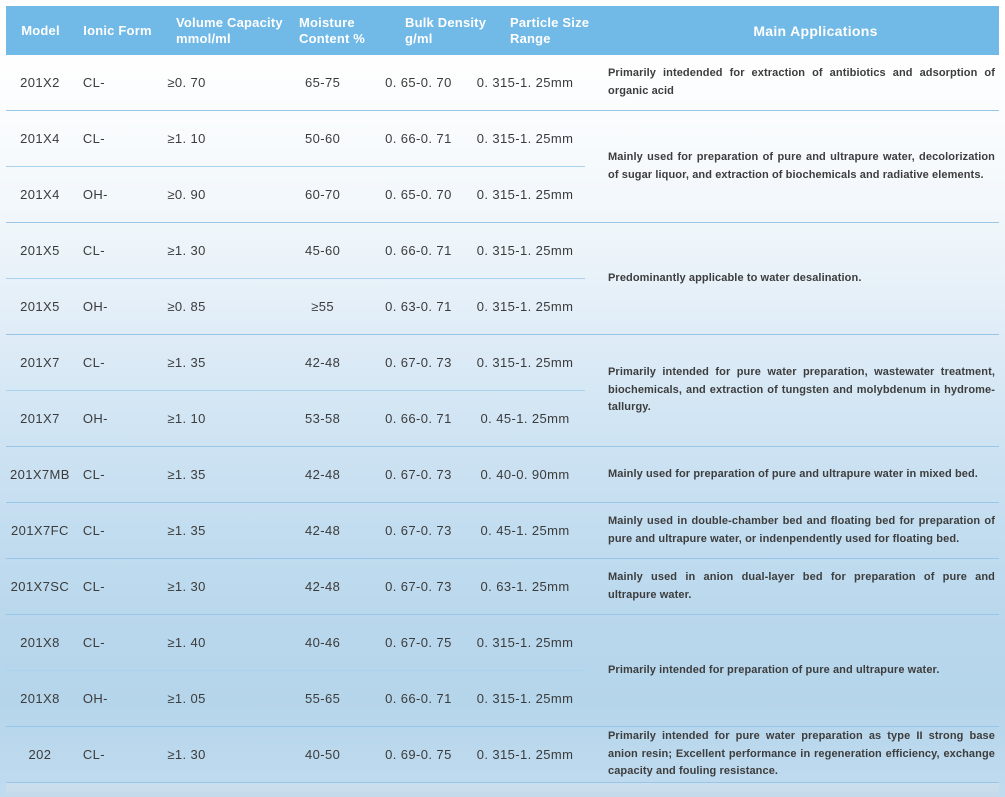  I want to click on cell-volume-capacity: ≥0. 70, so click(186, 82).